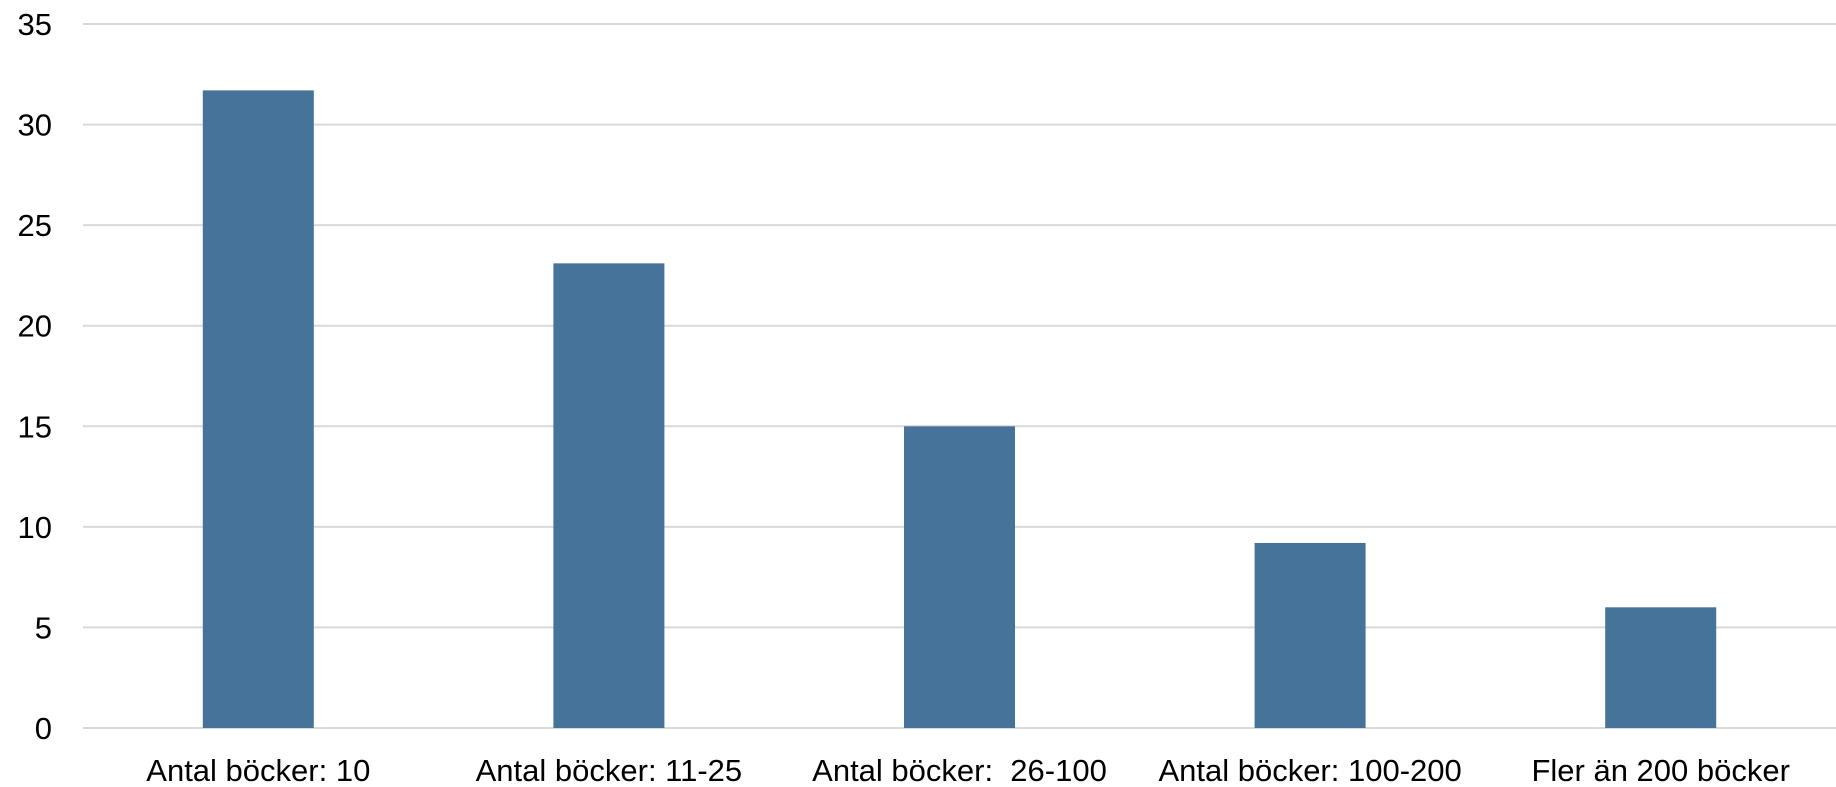 This screenshot has height=787, width=1836. I want to click on y-tick-label: 5, so click(43, 627).